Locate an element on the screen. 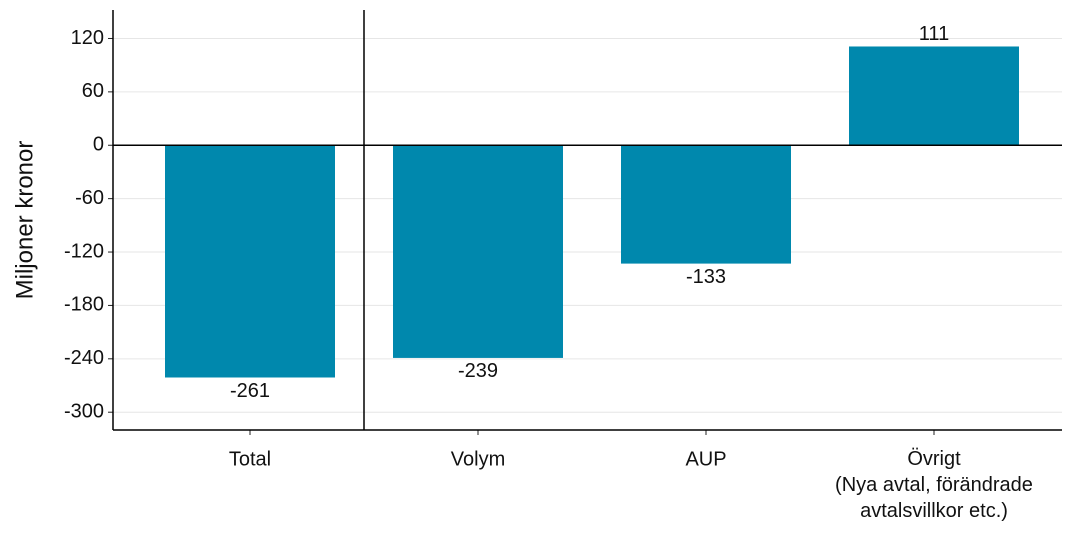 This screenshot has height=533, width=1068. y-tick-label: 60 is located at coordinates (93, 91).